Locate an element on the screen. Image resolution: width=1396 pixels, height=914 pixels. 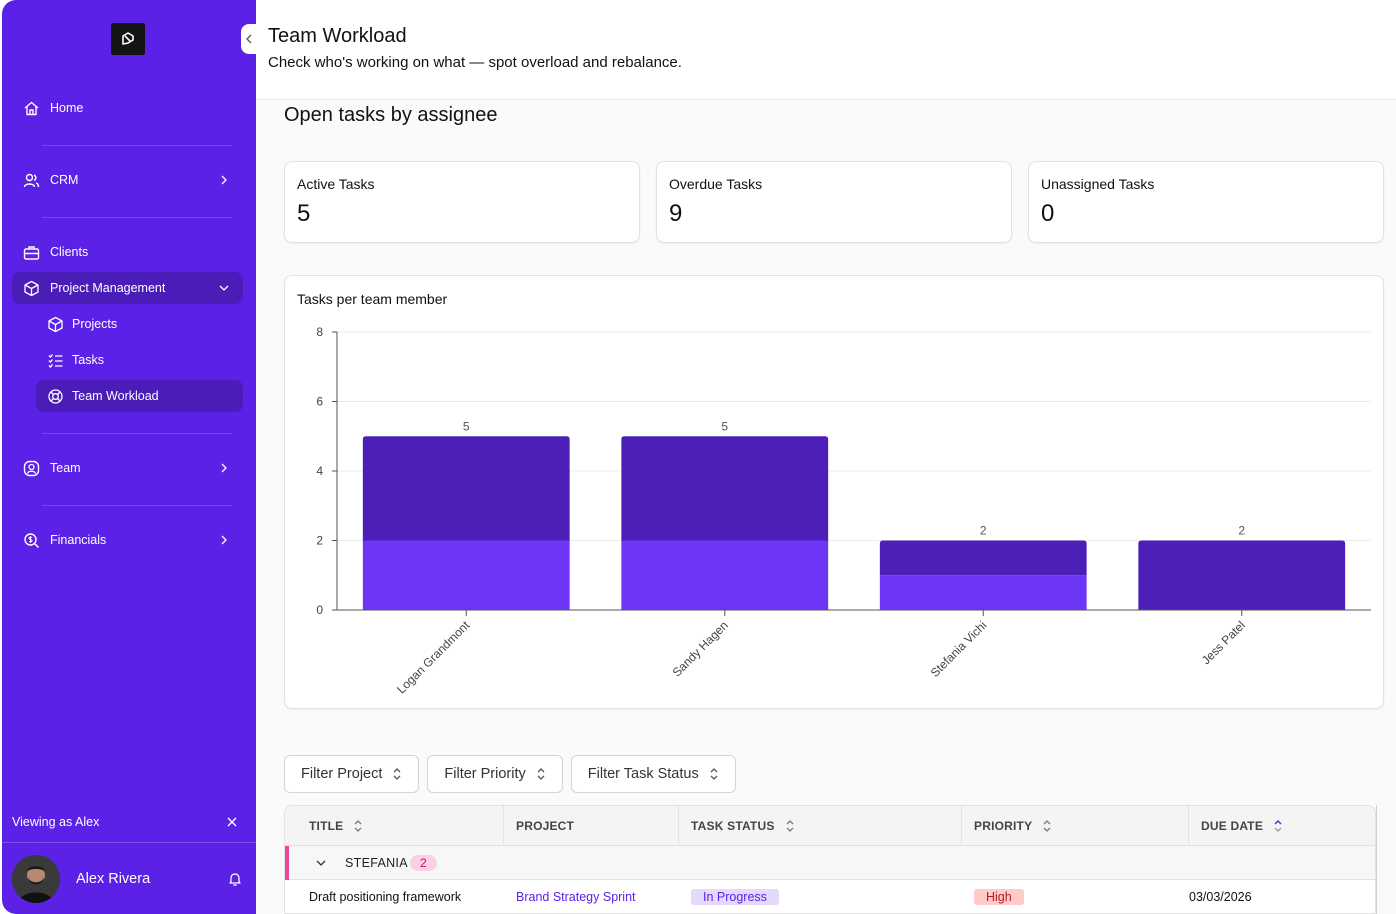
bar-value-label: 5 is located at coordinates (466, 426).